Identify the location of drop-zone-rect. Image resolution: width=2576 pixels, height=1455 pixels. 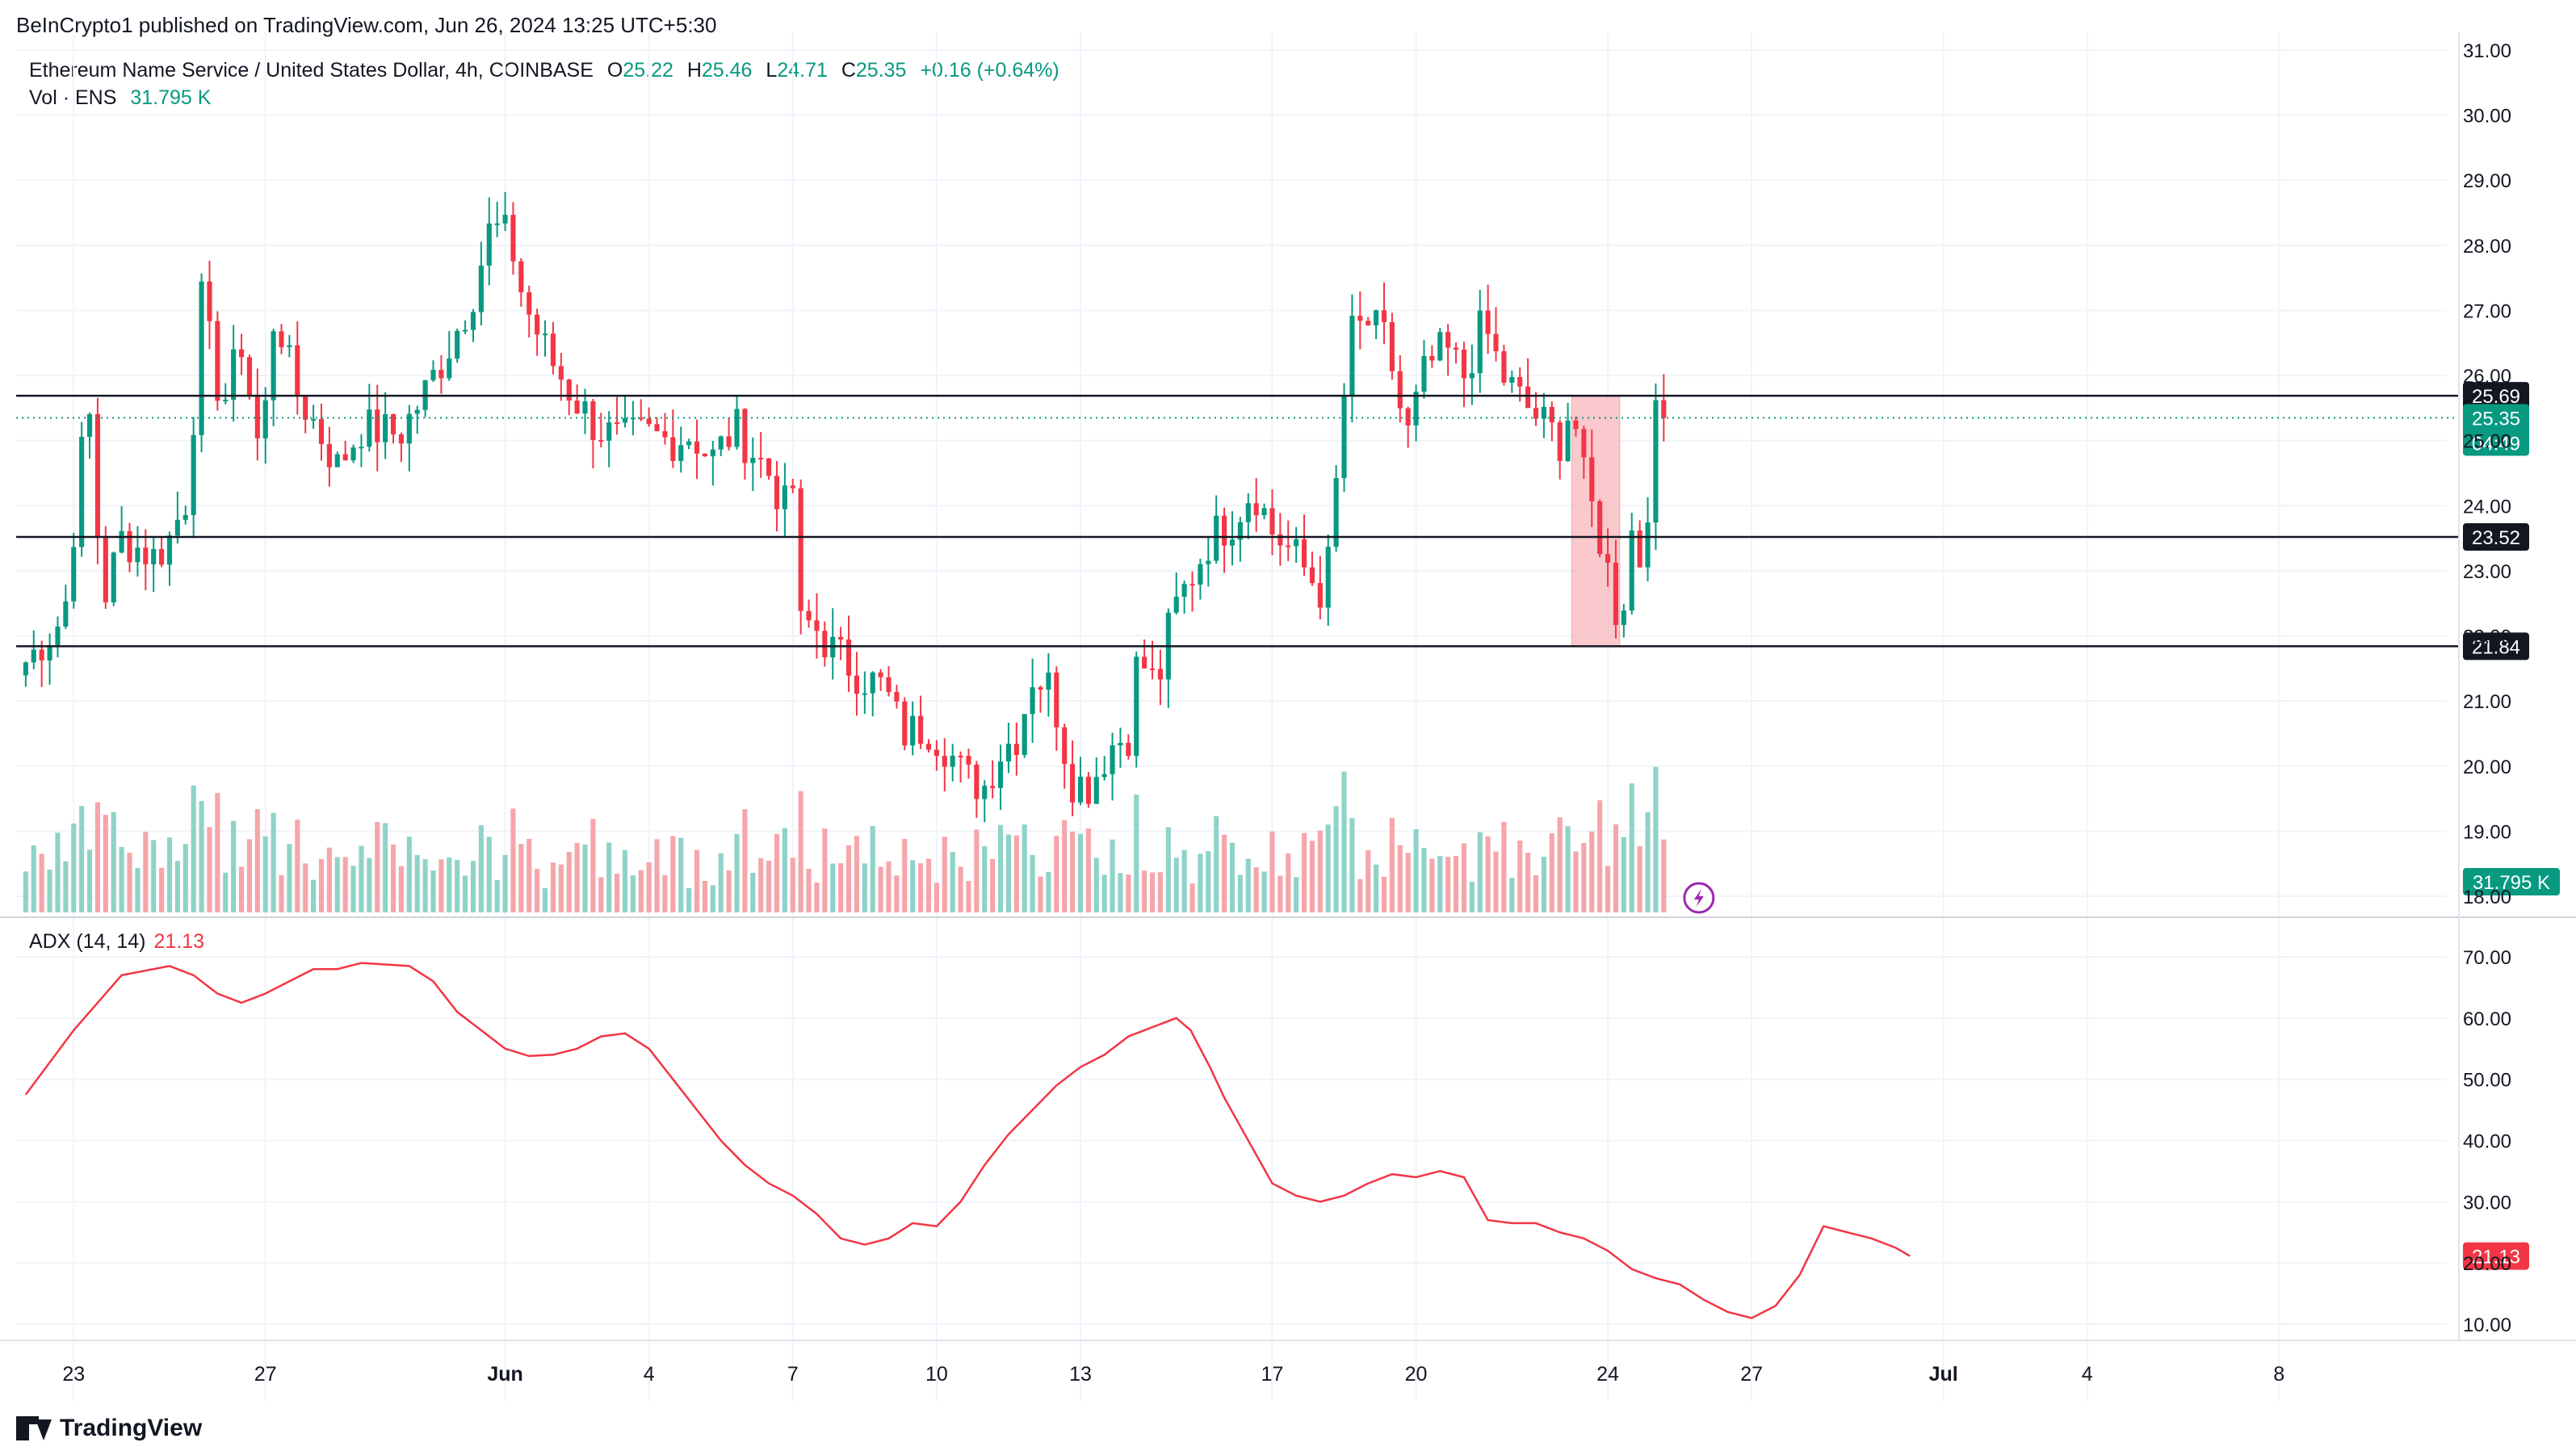
(1596, 521).